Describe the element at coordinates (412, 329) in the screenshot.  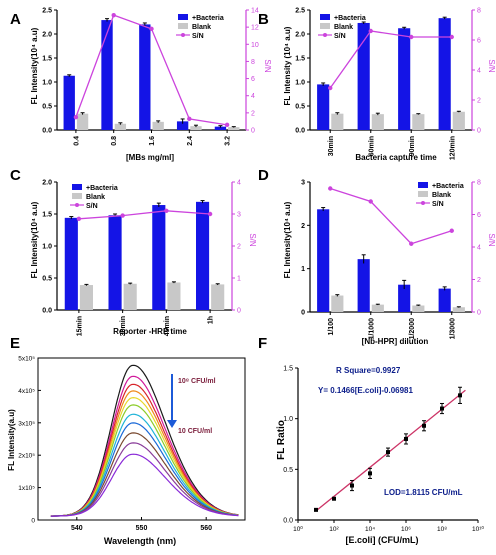
I see `x-tick-label: 1/2000` at that location.